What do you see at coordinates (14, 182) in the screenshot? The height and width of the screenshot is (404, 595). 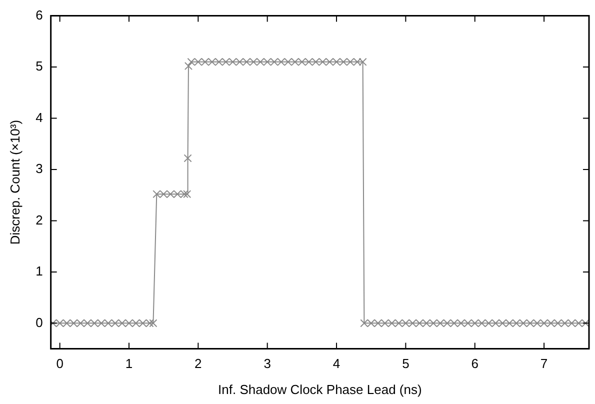 I see `y-axis-title: Discrep. Count (×10³)` at bounding box center [14, 182].